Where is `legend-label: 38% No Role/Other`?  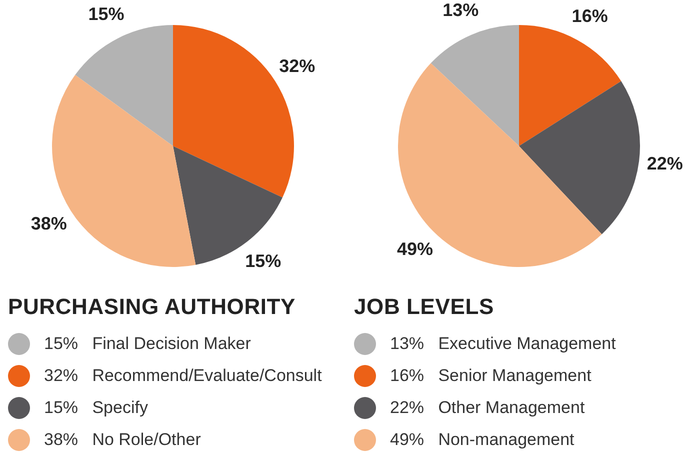
legend-label: 38% No Role/Other is located at coordinates (122, 440).